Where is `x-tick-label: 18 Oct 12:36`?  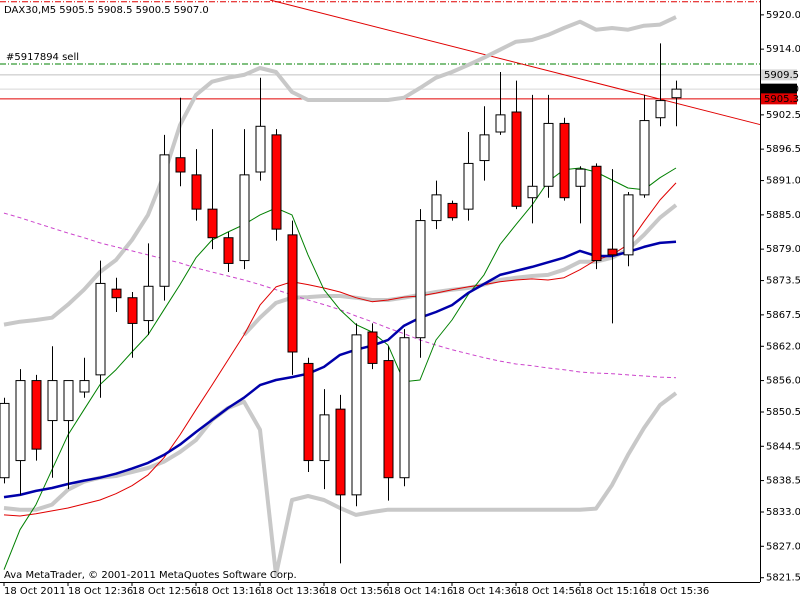 x-tick-label: 18 Oct 12:36 is located at coordinates (100, 591).